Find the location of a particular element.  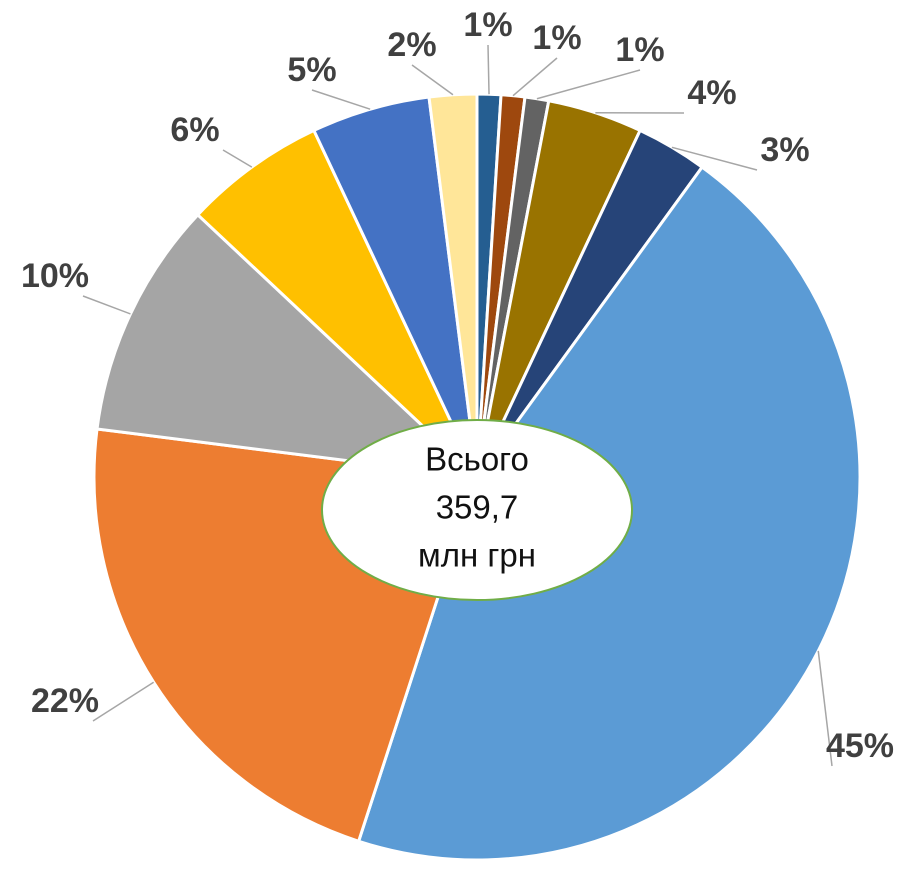

data-label: 22% is located at coordinates (65, 701).